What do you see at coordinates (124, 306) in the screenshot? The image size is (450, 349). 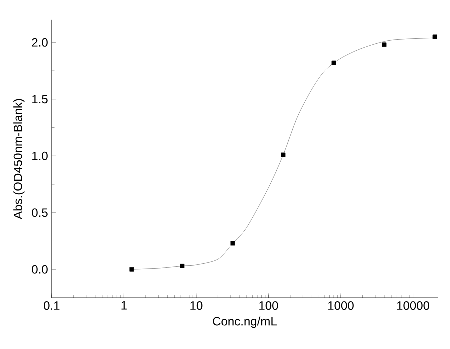 I see `x-tick-label: 1` at bounding box center [124, 306].